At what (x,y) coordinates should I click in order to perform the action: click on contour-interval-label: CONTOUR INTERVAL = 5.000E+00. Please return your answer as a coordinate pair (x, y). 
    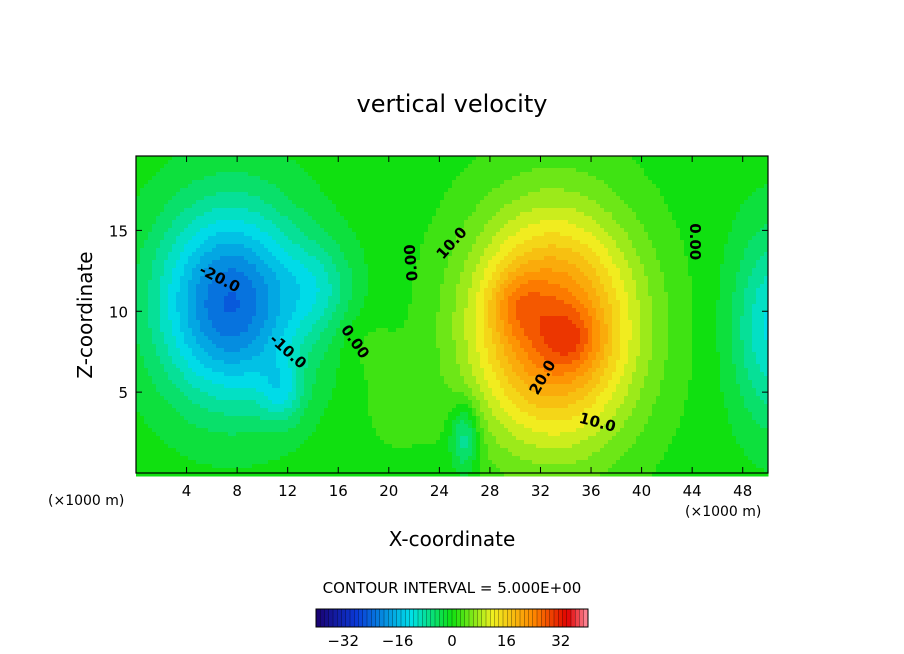
    Looking at the image, I should click on (452, 588).